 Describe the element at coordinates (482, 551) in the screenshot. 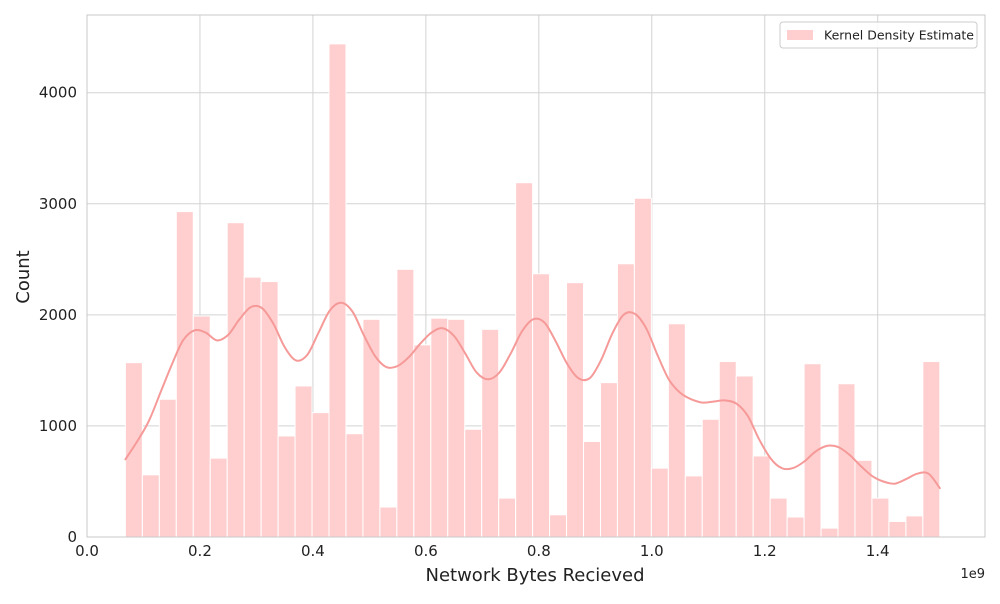

I see `x-tick-labels: 0.0 0.2 0.4 0.6 0.8 1.0 1.2 1.4` at that location.